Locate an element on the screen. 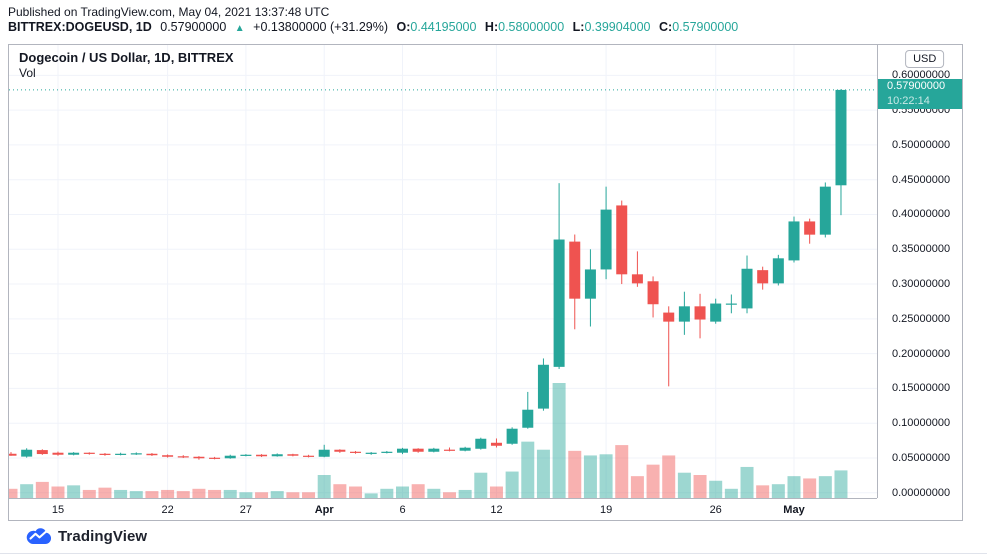 The height and width of the screenshot is (555, 987). price-axis-label: 0.35000000 is located at coordinates (921, 249).